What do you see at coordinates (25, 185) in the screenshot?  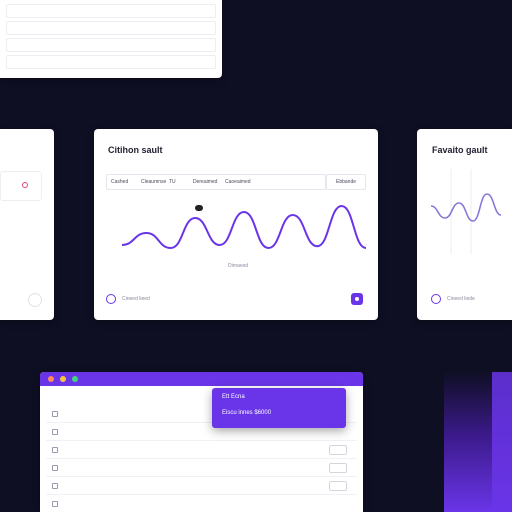 I see `status-dot-icon` at bounding box center [25, 185].